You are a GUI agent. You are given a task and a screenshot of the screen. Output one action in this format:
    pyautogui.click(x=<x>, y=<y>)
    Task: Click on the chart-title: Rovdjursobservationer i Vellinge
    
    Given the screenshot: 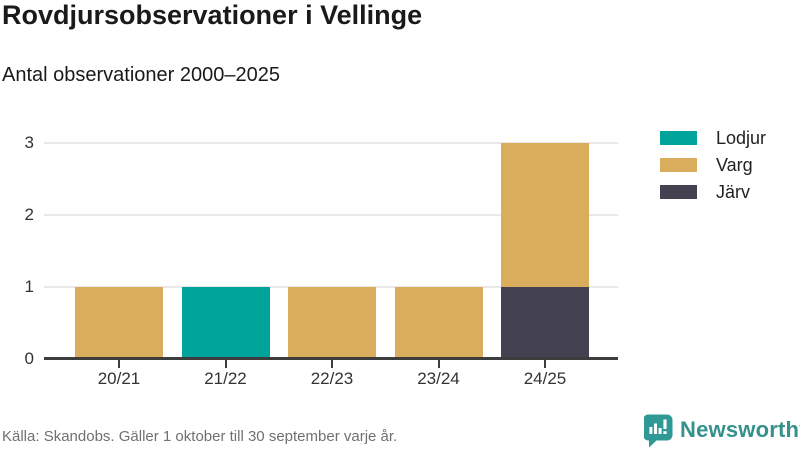 What is the action you would take?
    pyautogui.click(x=212, y=15)
    